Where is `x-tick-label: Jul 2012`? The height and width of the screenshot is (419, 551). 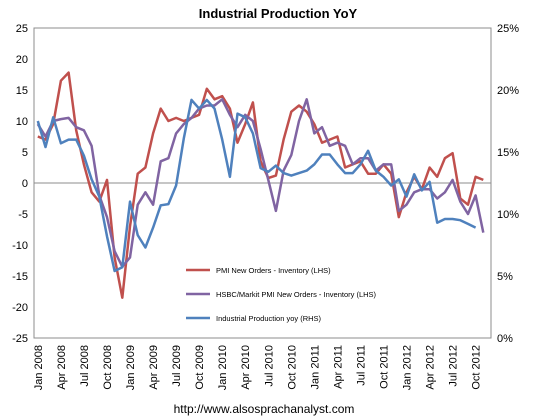
x-tick-label: Jul 2012 is located at coordinates (454, 366).